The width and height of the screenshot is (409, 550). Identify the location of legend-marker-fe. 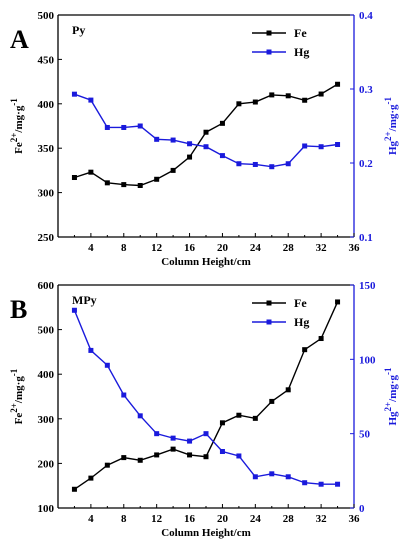
(269, 303).